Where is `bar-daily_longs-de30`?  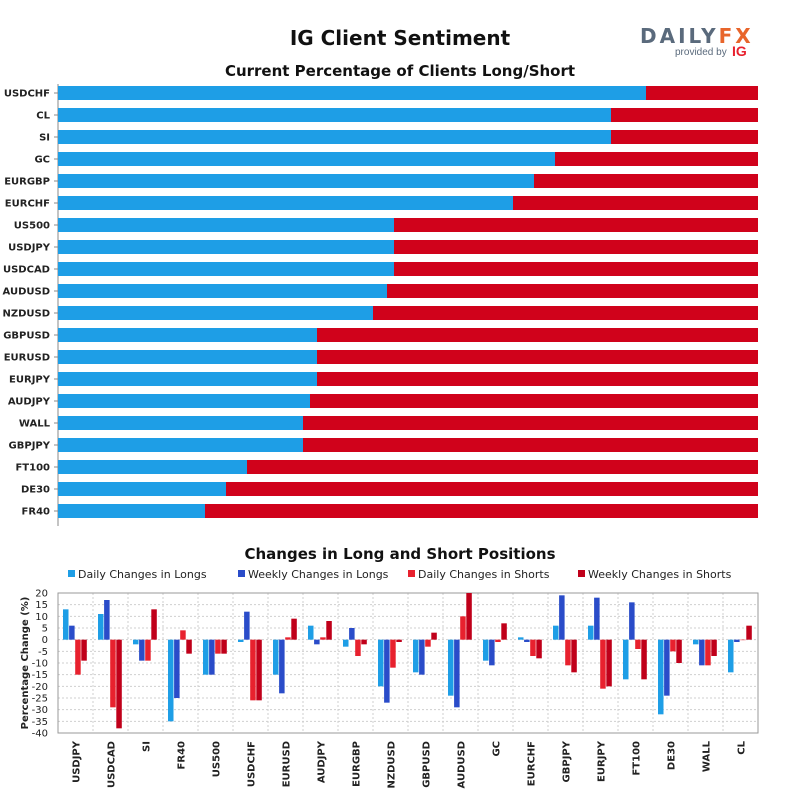 bar-daily_longs-de30 is located at coordinates (661, 677).